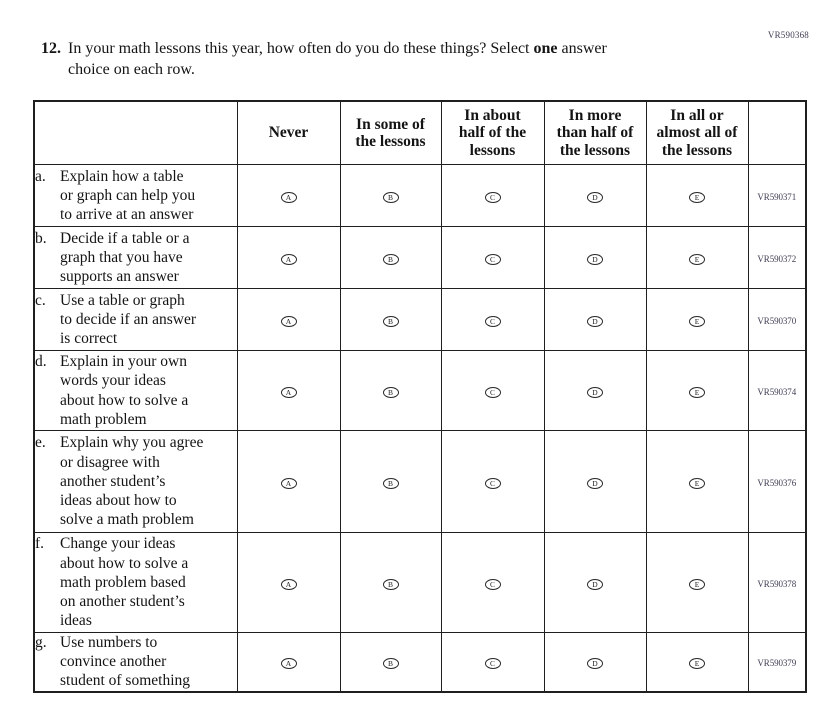 This screenshot has height=703, width=839. I want to click on row-letter: e., so click(40, 443).